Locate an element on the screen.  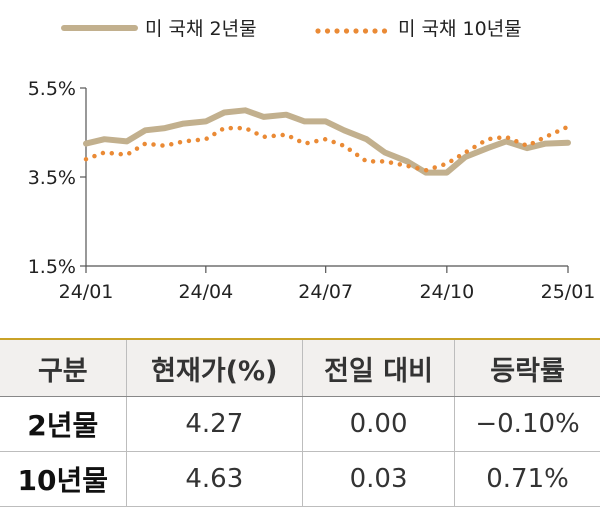
x-tick-label: 24/04 is located at coordinates (205, 292).